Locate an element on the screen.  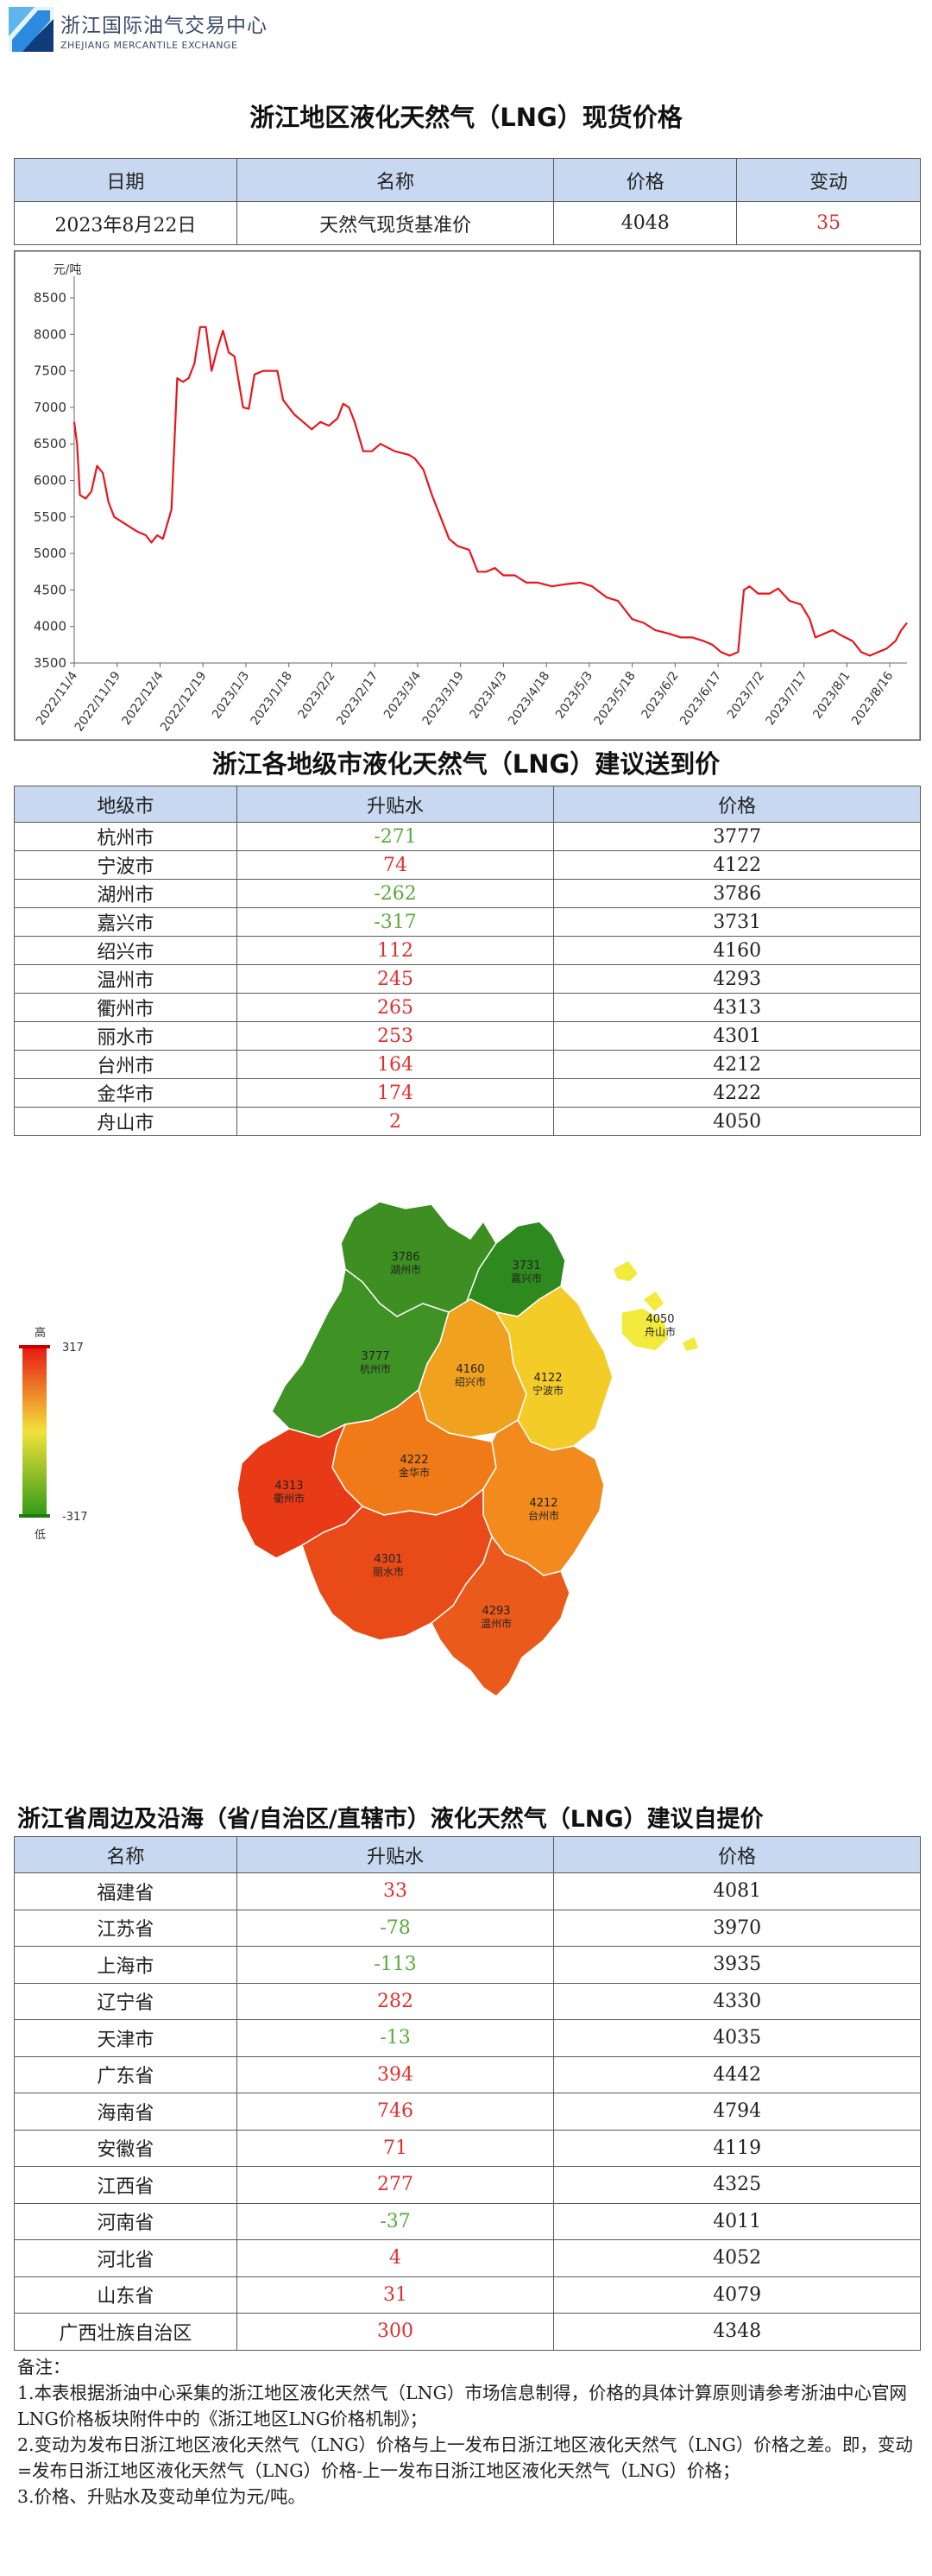
province-diff: 282 is located at coordinates (396, 2001).